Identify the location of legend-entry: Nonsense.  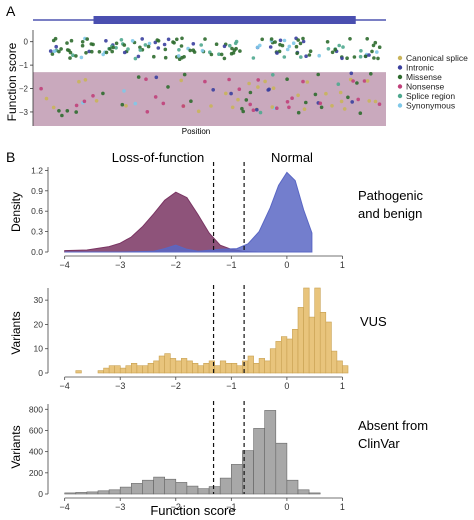
(425, 87).